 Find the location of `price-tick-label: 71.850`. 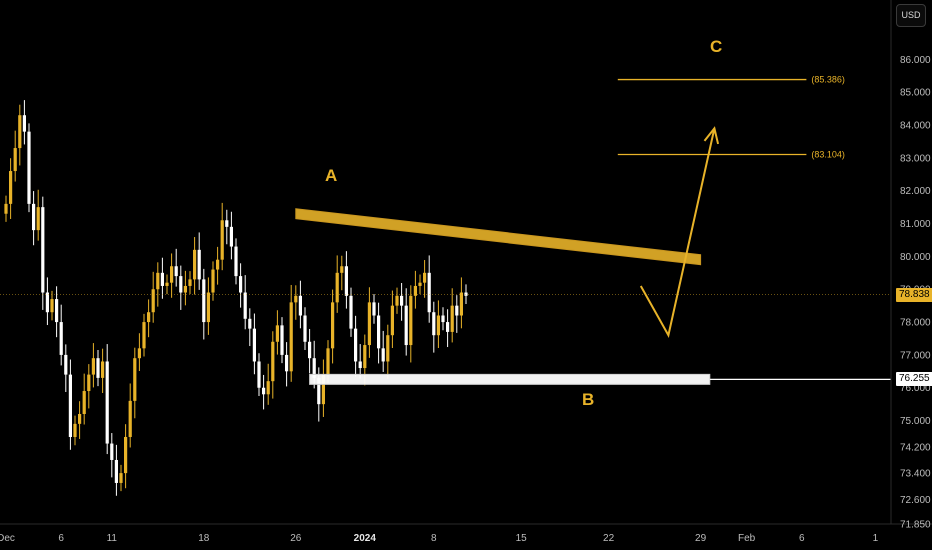

price-tick-label: 71.850 is located at coordinates (915, 525).